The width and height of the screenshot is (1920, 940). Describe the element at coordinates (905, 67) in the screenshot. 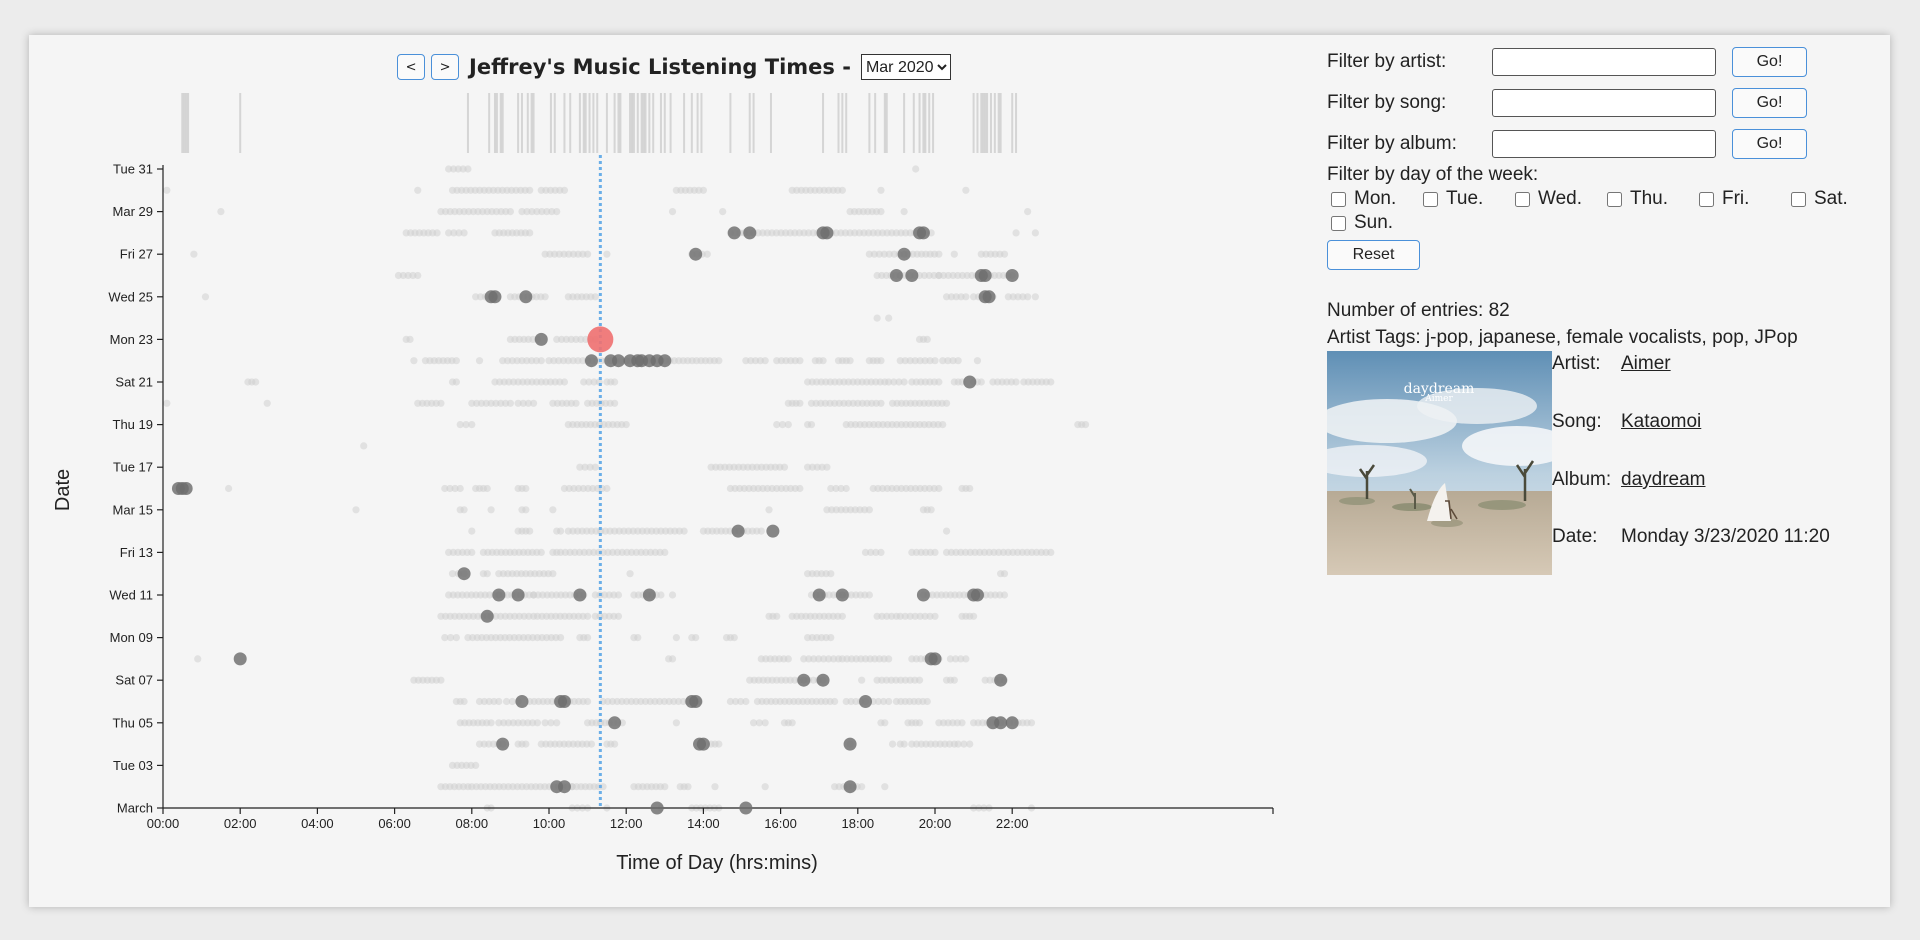

I see `month-select: Mar 2020` at that location.